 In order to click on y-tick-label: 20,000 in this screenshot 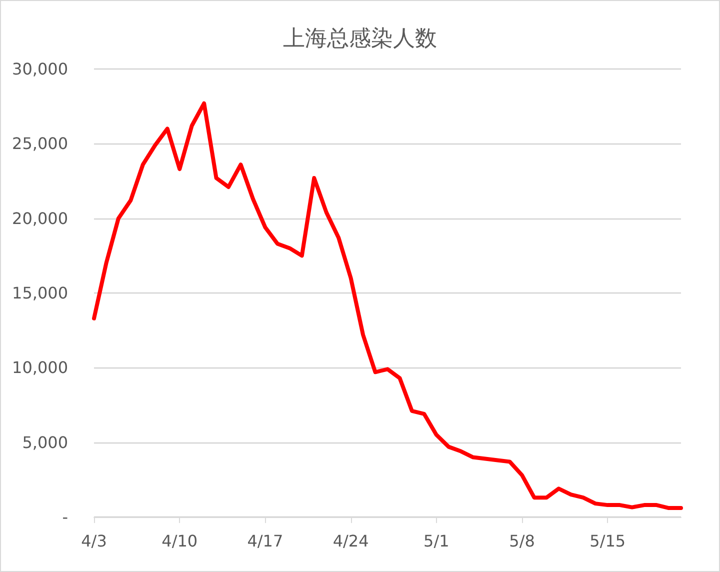, I will do `click(40, 218)`.